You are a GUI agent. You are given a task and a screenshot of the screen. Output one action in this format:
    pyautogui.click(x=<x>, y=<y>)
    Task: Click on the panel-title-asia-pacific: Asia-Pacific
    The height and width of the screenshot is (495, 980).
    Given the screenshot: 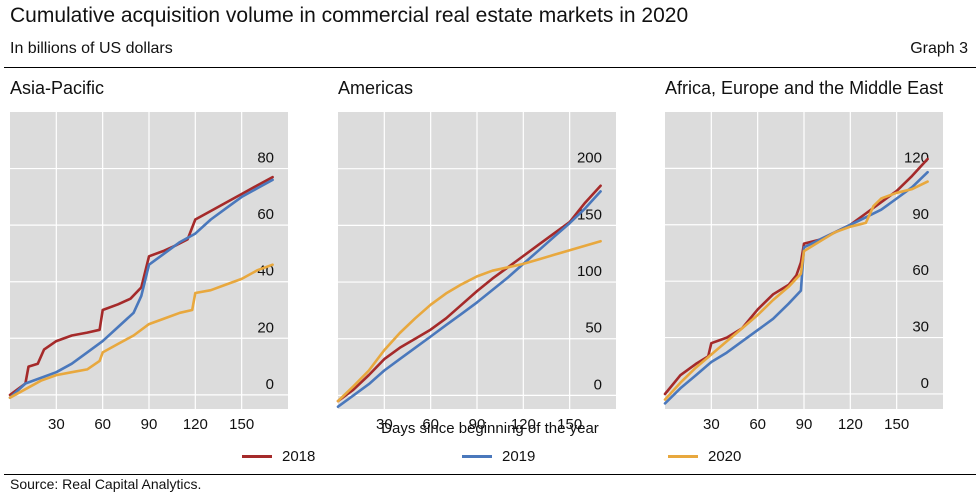 What is the action you would take?
    pyautogui.click(x=57, y=88)
    